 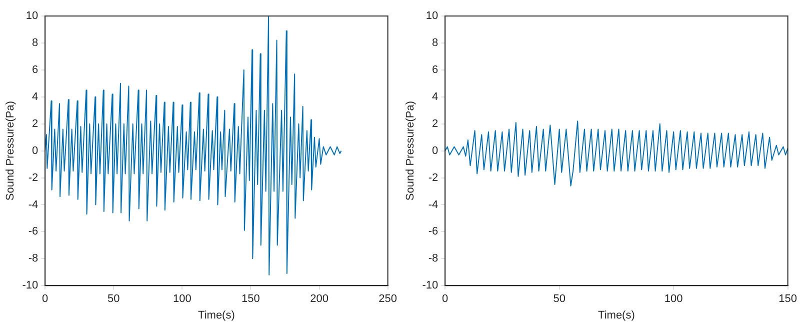 What do you see at coordinates (319, 299) in the screenshot?
I see `x-tick-label: 200` at bounding box center [319, 299].